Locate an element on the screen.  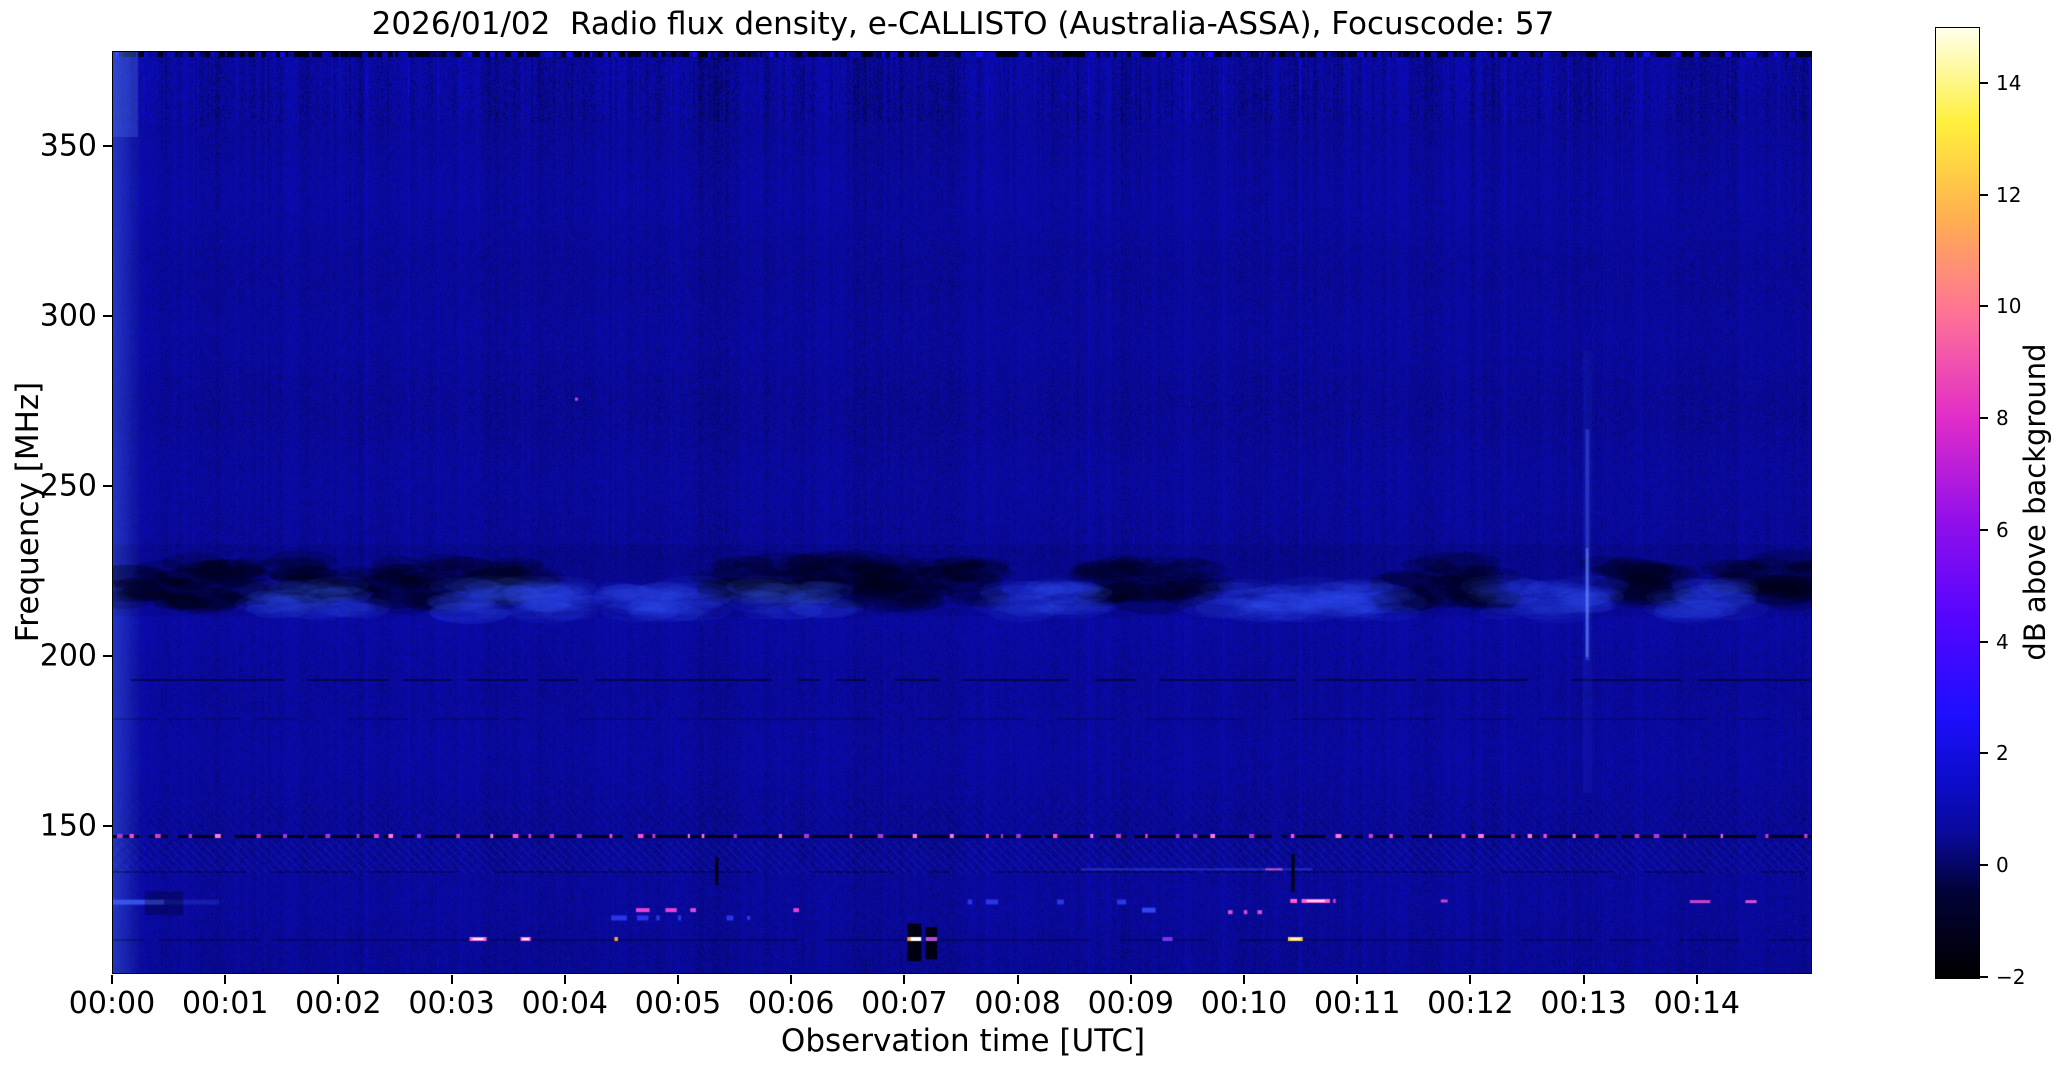
x-tick-label: 00:14 is located at coordinates (1697, 1003).